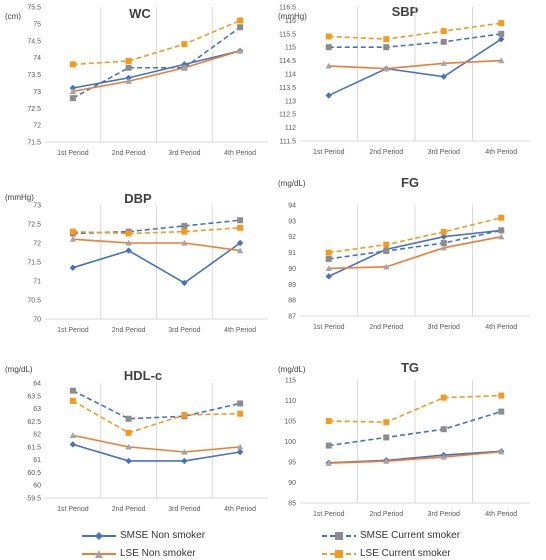  Describe the element at coordinates (290, 101) in the screenshot. I see `y-tick-label: 113` at that location.